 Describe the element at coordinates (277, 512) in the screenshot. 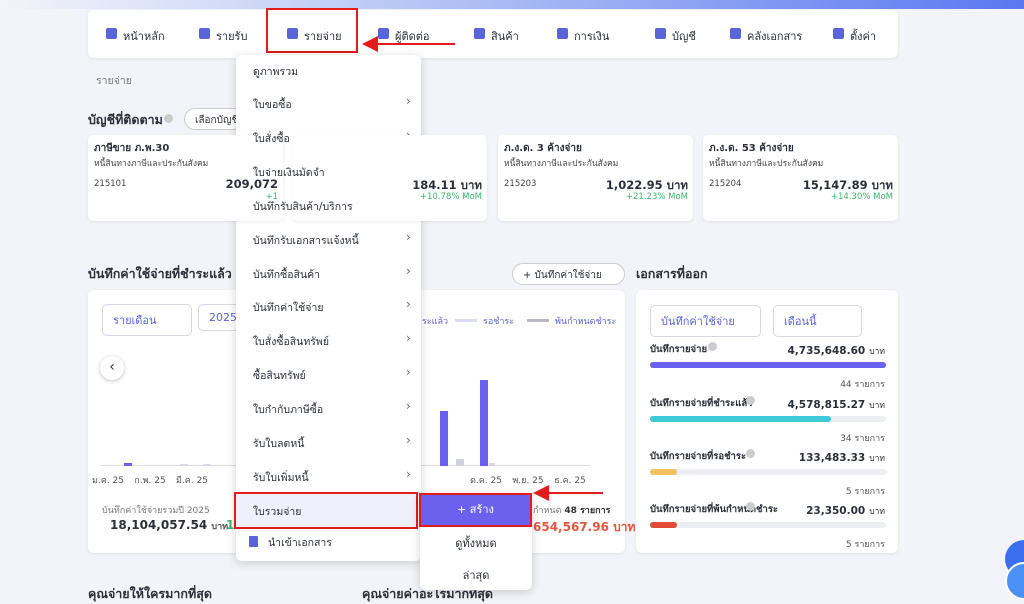

I see `menu-item: ใบรวมจ่าย` at that location.